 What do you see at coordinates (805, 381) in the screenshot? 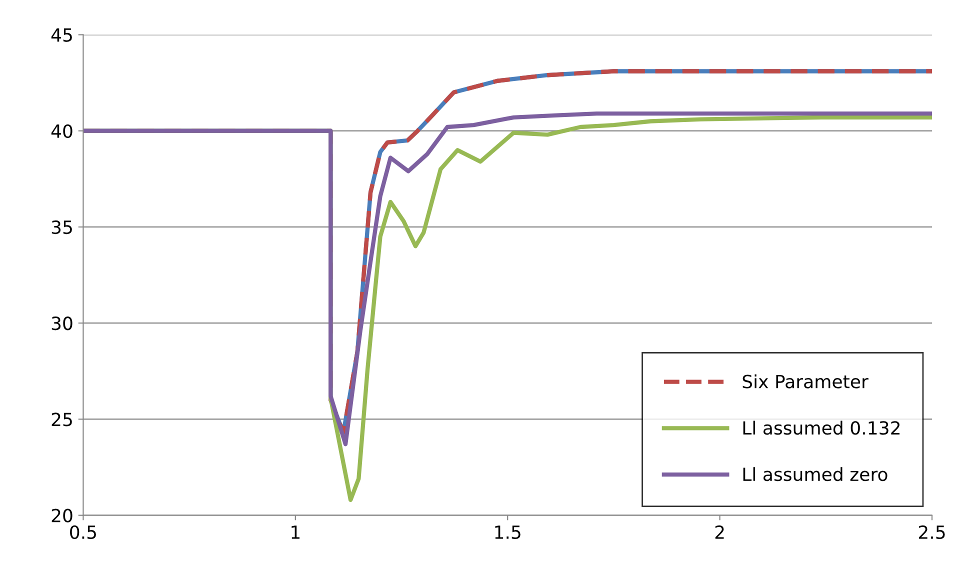
I see `legend-label: Six Parameter` at bounding box center [805, 381].